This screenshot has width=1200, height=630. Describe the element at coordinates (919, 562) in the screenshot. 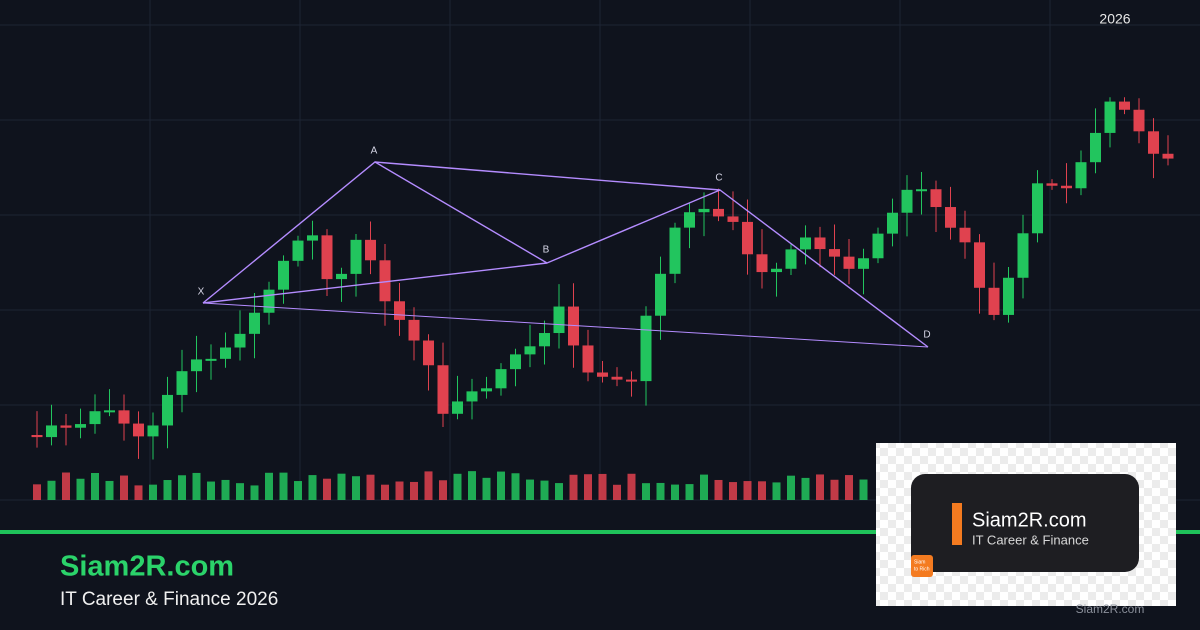

I see `badge-text: Siam` at that location.